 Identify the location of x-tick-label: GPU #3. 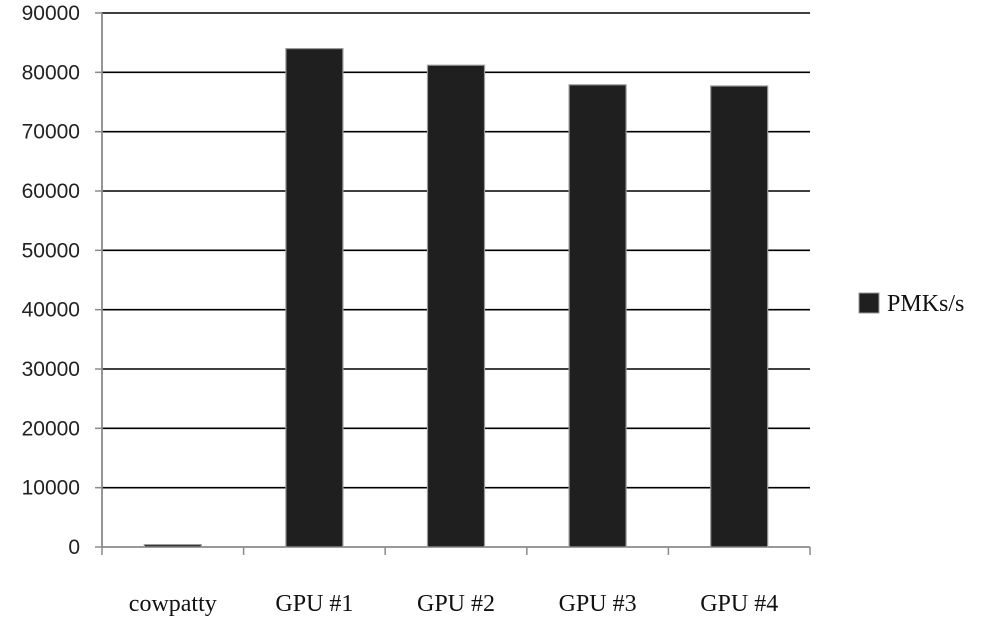
(598, 604).